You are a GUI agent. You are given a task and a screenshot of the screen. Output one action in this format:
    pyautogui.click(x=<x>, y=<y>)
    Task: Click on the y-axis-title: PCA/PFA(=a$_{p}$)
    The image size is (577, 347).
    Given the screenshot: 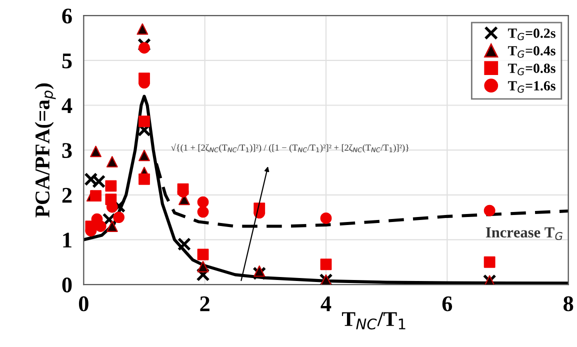 What is the action you would take?
    pyautogui.click(x=45, y=150)
    